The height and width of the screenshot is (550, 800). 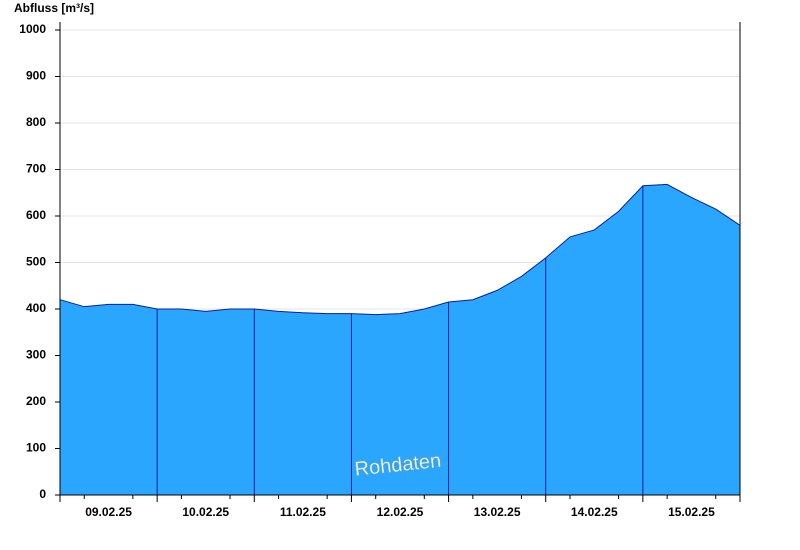 I want to click on y-tick-label: 500, so click(x=36, y=262).